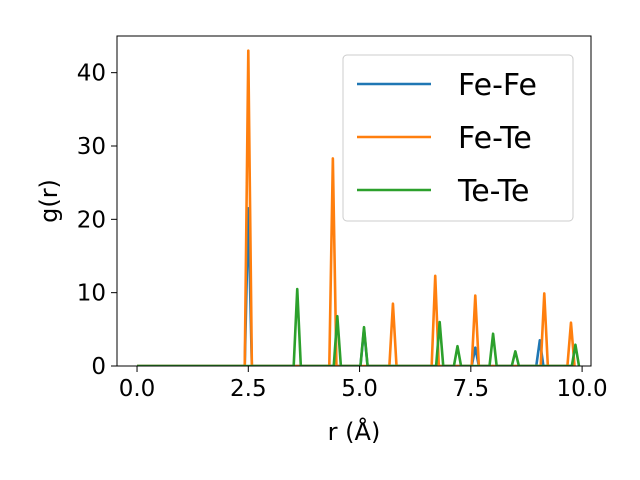 This screenshot has height=480, width=640. Describe the element at coordinates (497, 85) in the screenshot. I see `legend-label-fe-fe: Fe-Fe` at that location.